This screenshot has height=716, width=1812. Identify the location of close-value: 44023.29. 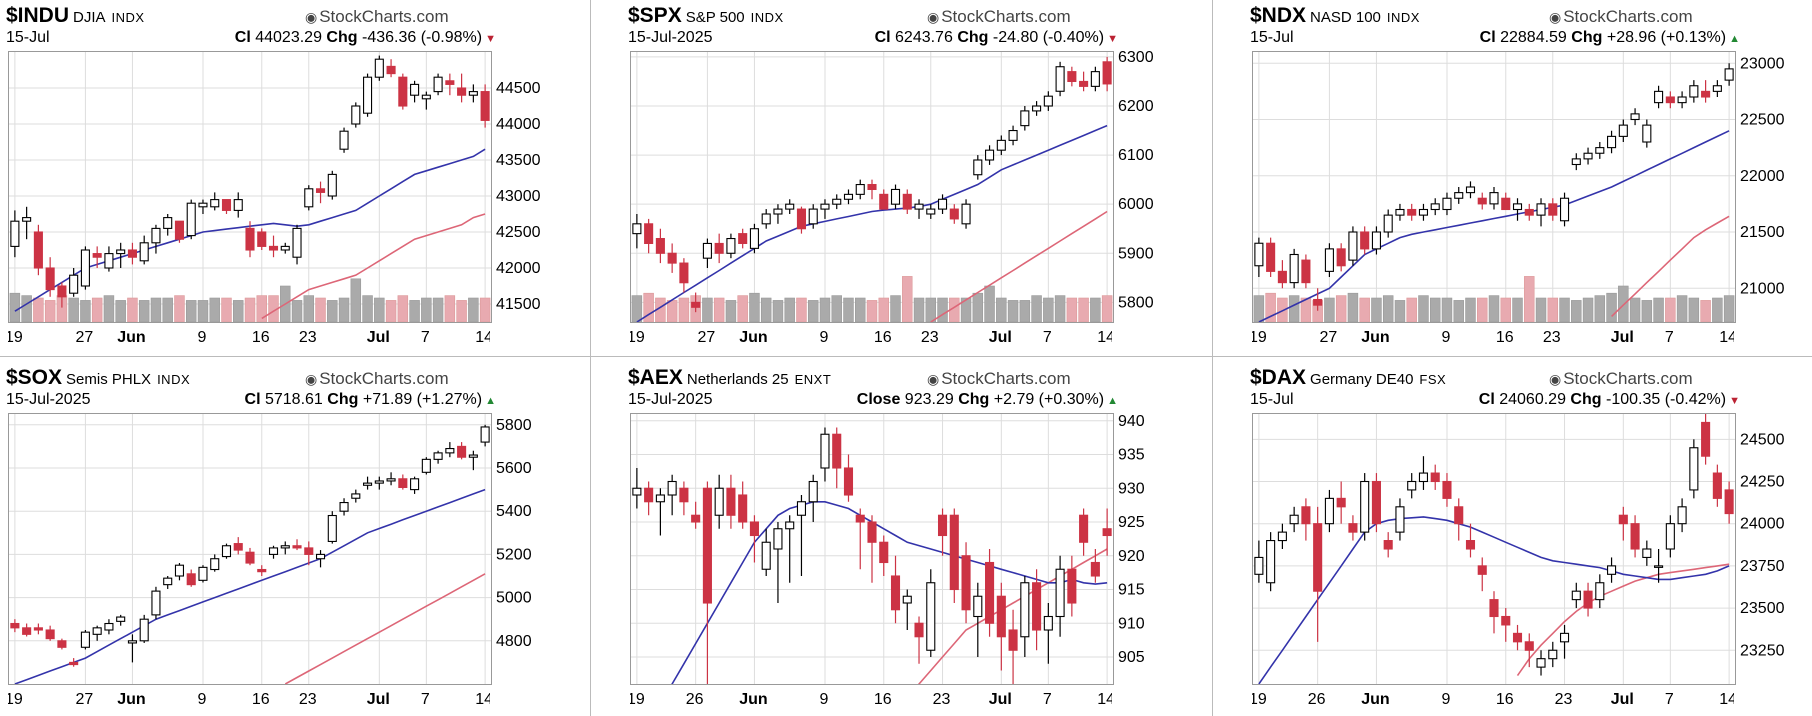
(288, 37).